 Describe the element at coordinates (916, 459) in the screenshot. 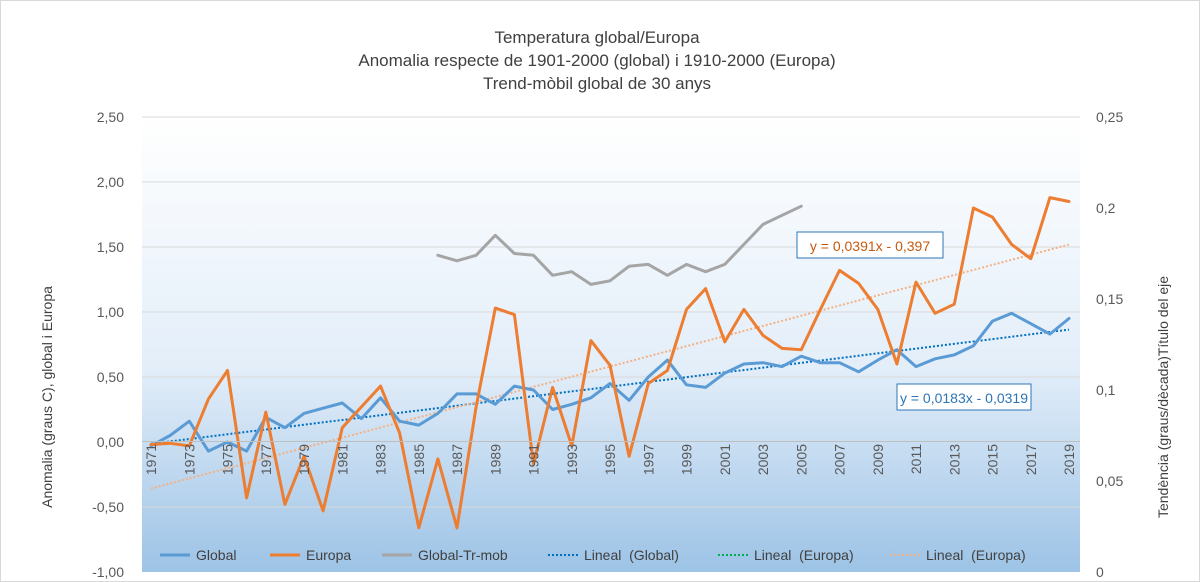

I see `x-tick-label: 2011` at that location.